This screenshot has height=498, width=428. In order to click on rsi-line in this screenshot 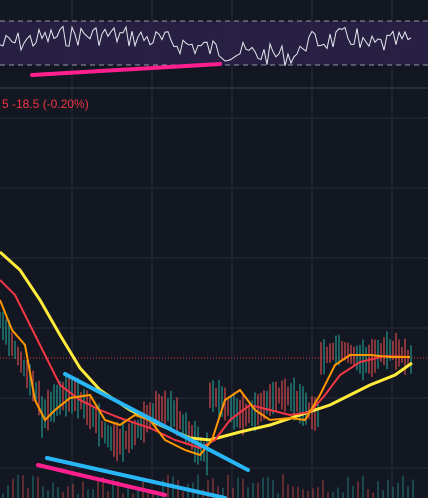, I will do `click(206, 45)`.